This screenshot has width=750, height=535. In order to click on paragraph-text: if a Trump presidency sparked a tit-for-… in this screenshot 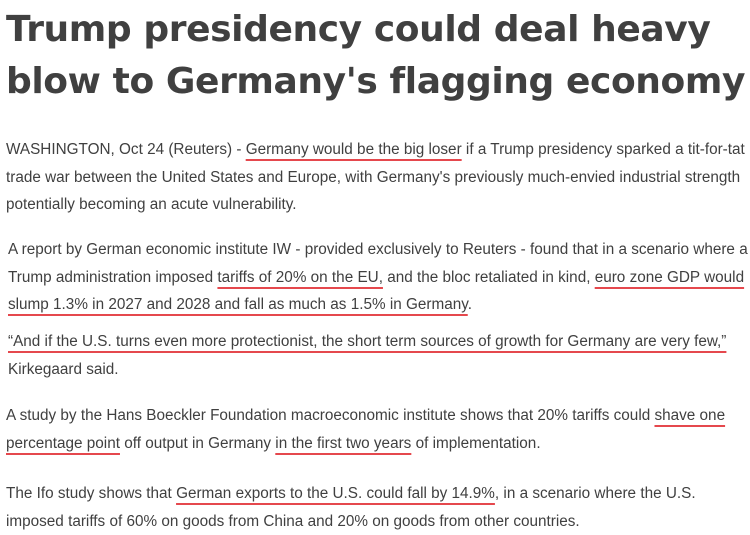, I will do `click(375, 177)`.